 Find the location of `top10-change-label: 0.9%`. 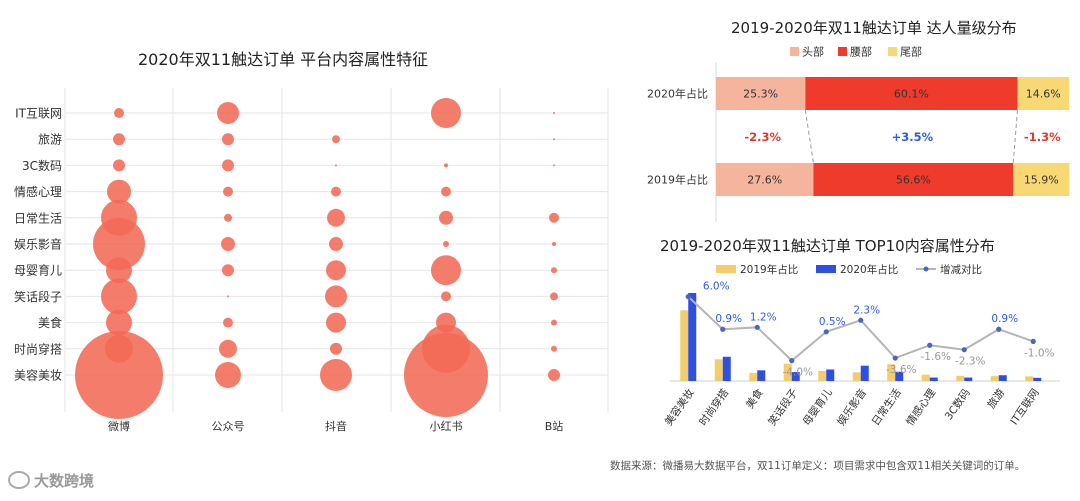

top10-change-label: 0.9% is located at coordinates (1004, 319).